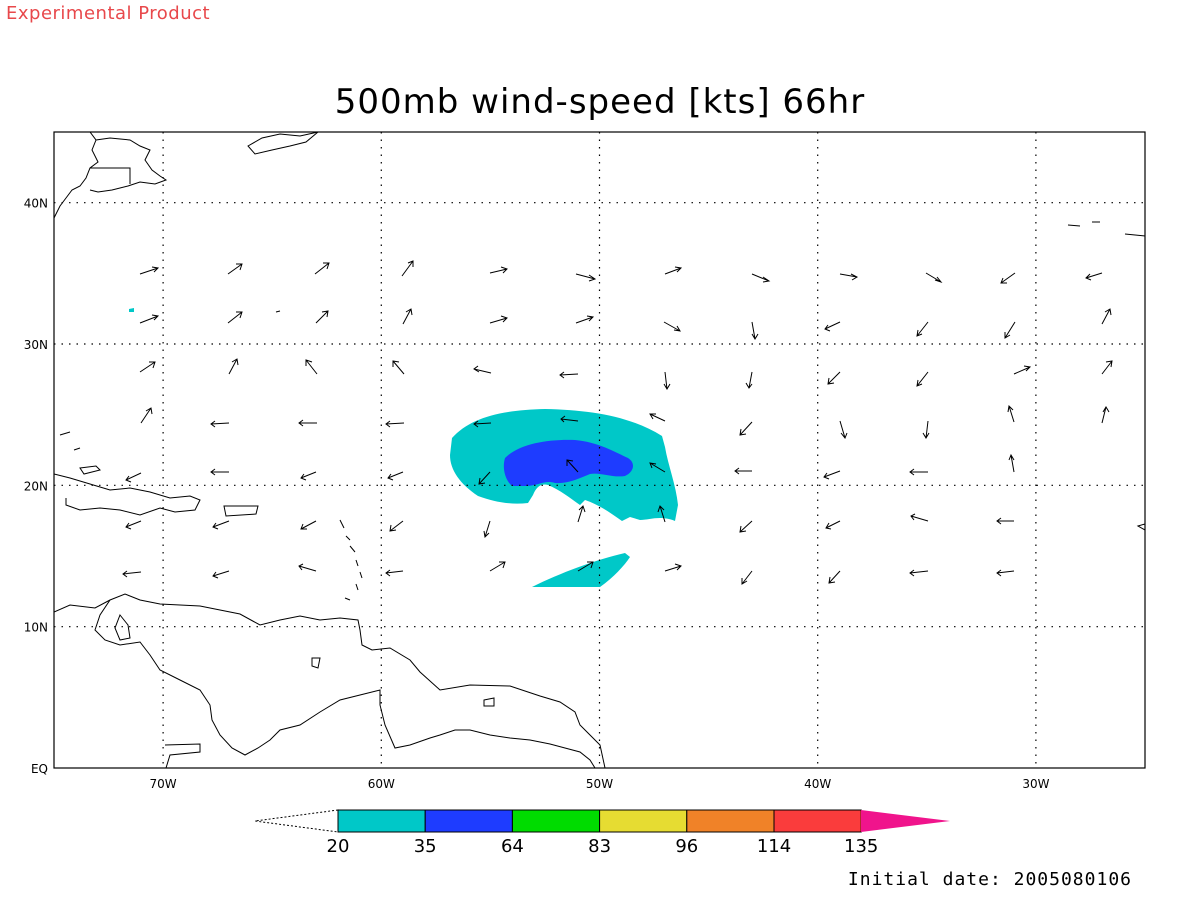  I want to click on colorbar-under-triangle, so click(296, 821).